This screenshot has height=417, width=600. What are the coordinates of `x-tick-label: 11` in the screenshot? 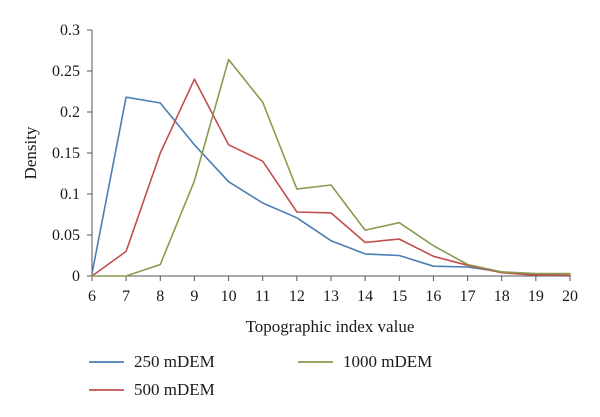 It's located at (262, 296).